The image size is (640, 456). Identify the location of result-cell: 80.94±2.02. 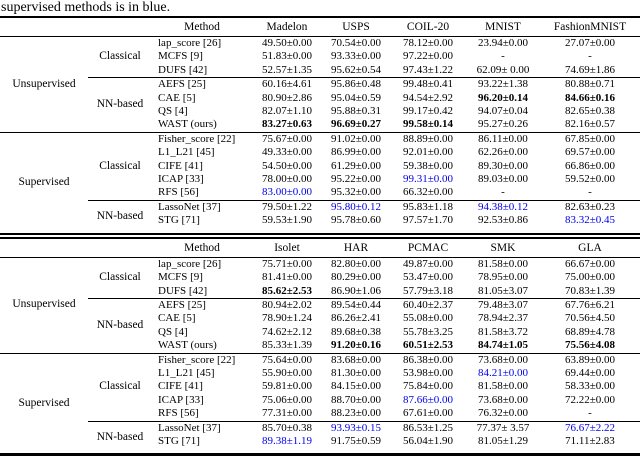
(287, 305).